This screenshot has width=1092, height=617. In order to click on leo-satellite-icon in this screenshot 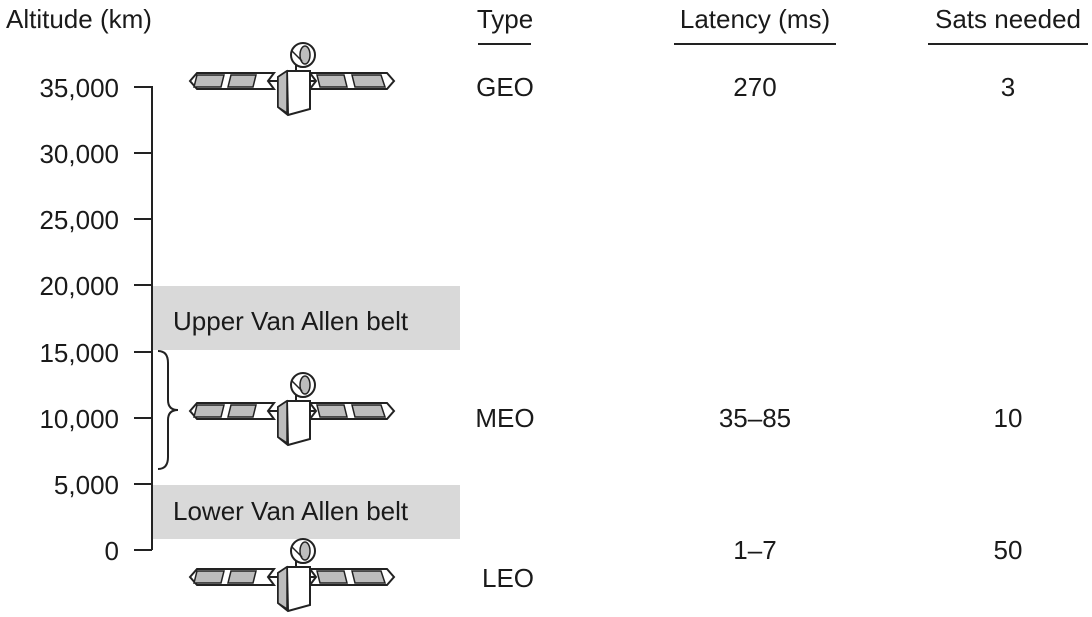, I will do `click(292, 575)`.